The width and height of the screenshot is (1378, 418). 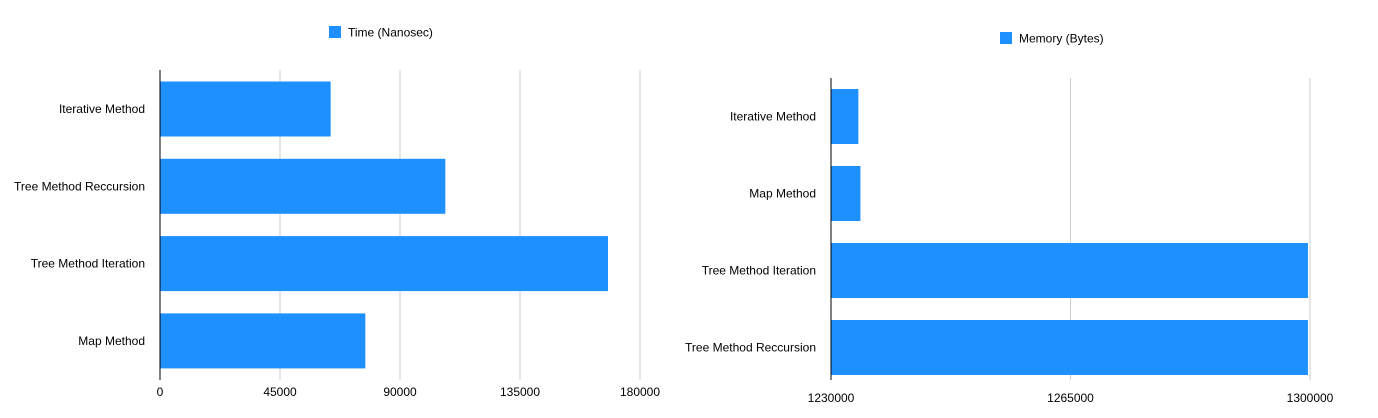 I want to click on memory-x-tick-label: 1230000, so click(x=831, y=398).